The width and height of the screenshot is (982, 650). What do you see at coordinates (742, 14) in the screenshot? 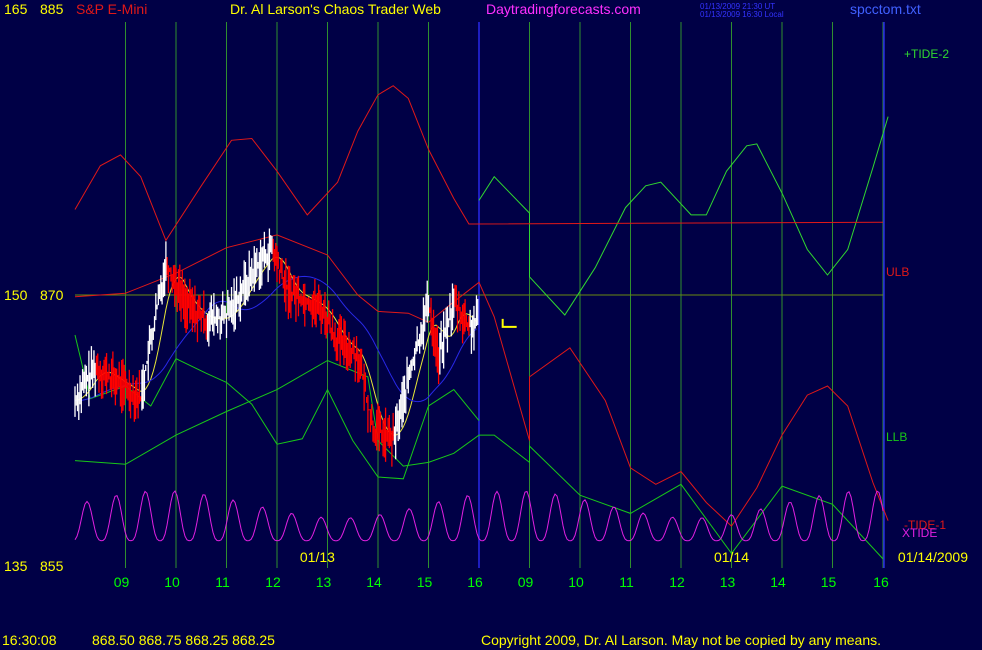
I see `timestamp-local: 01/13/2009 16:30 Local` at bounding box center [742, 14].